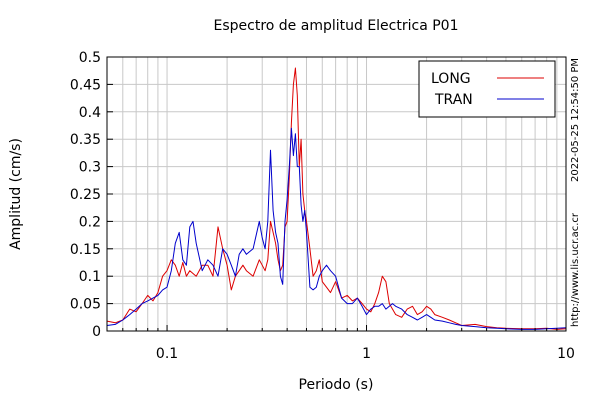  I want to click on legend-label-long: LONG, so click(451, 79).